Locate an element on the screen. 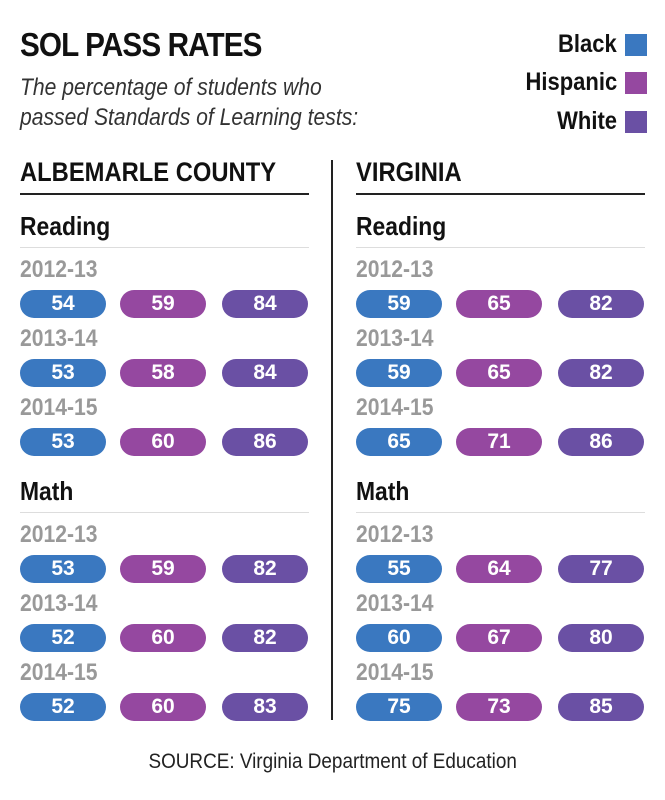 The image size is (665, 800). value-pill-hispanic: 58 is located at coordinates (163, 373).